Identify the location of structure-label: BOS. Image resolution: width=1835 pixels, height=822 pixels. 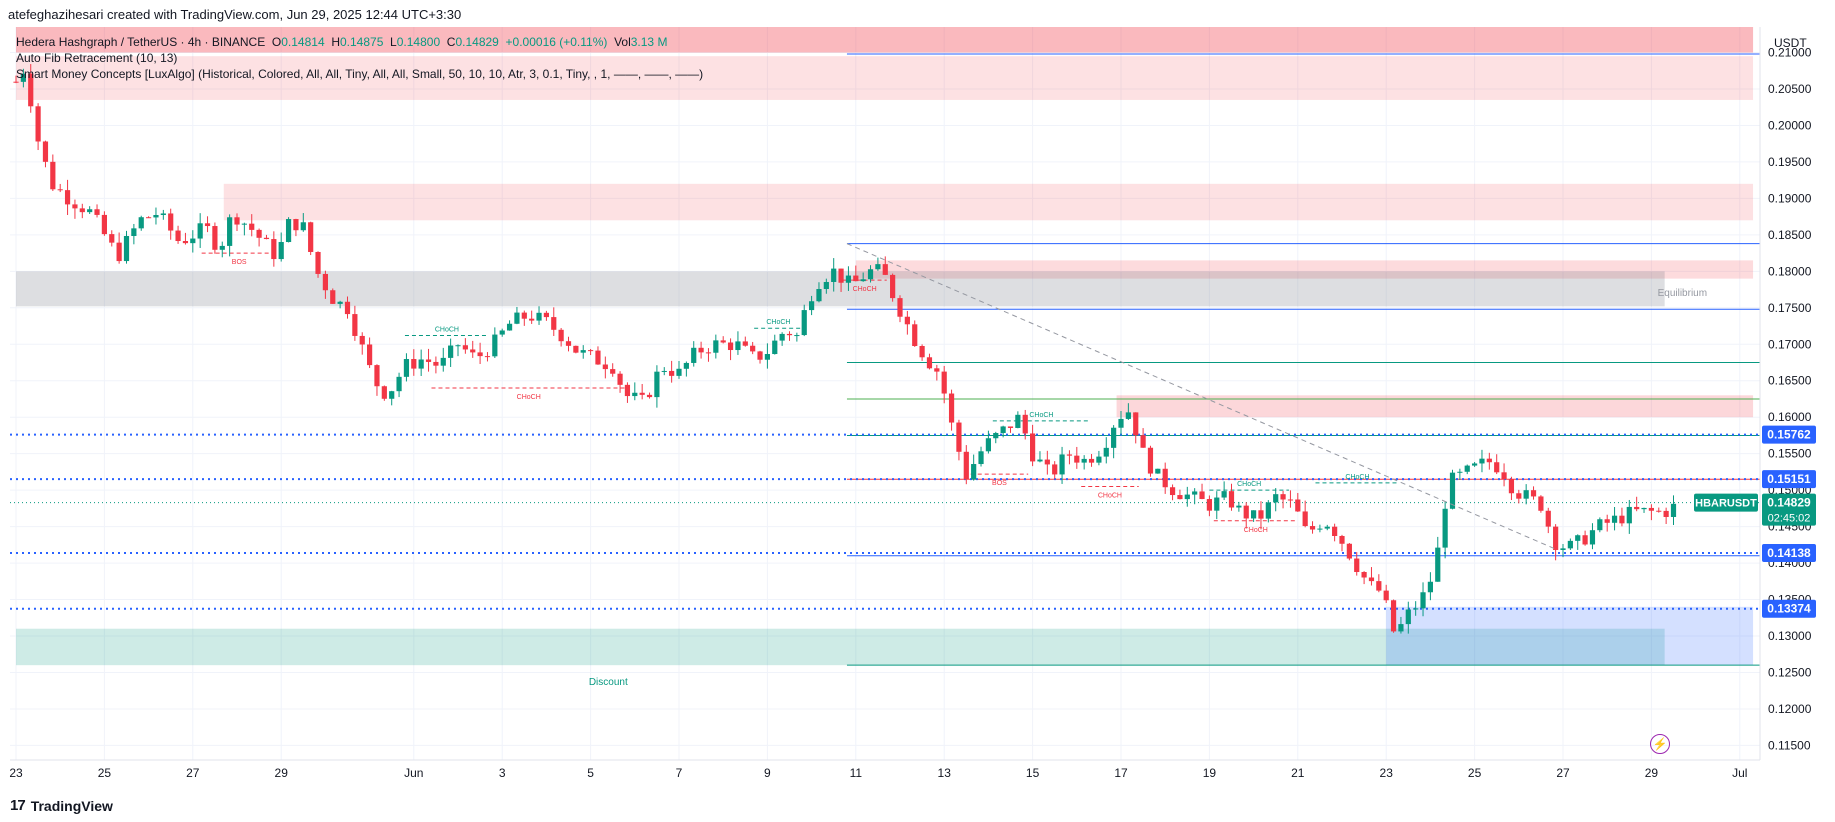
(999, 483).